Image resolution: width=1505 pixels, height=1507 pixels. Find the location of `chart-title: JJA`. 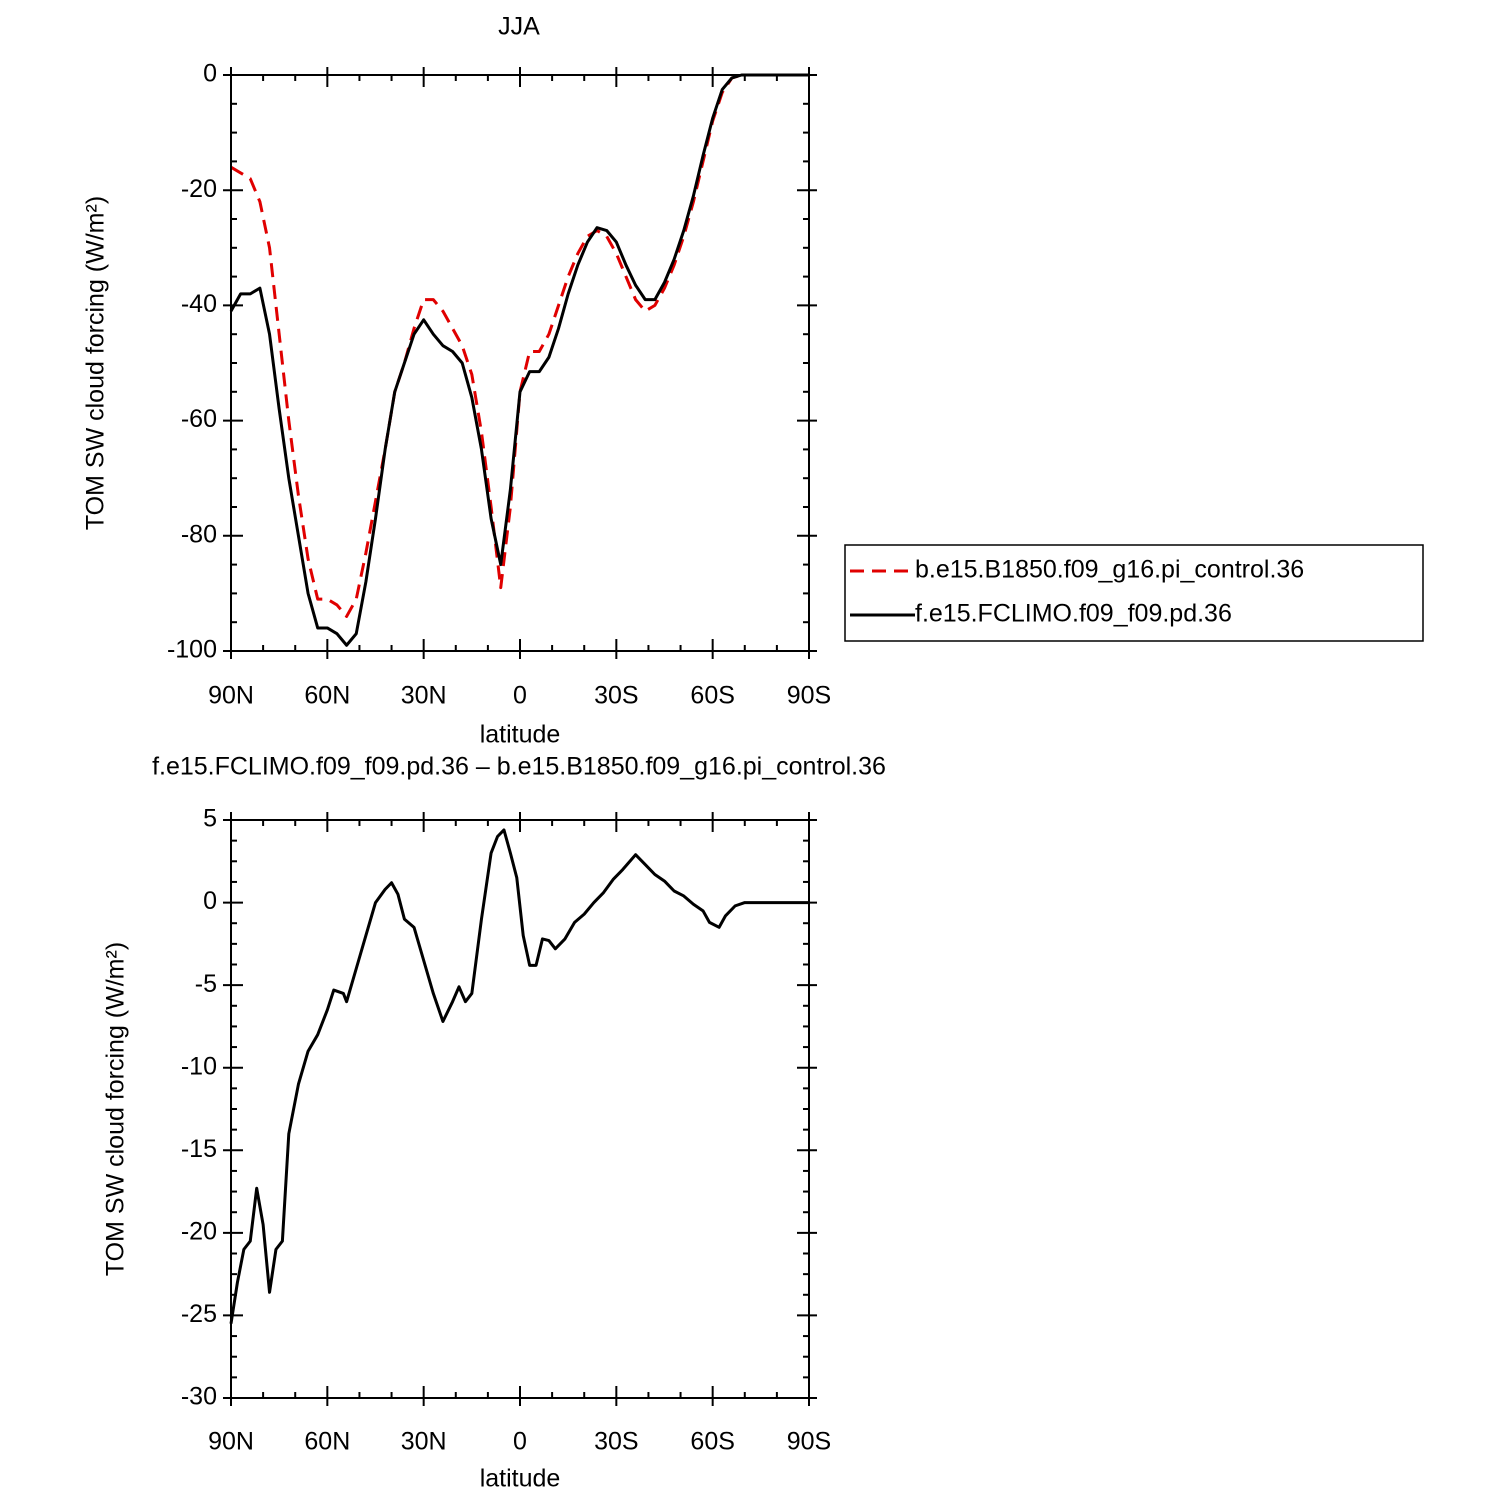

chart-title: JJA is located at coordinates (519, 27).